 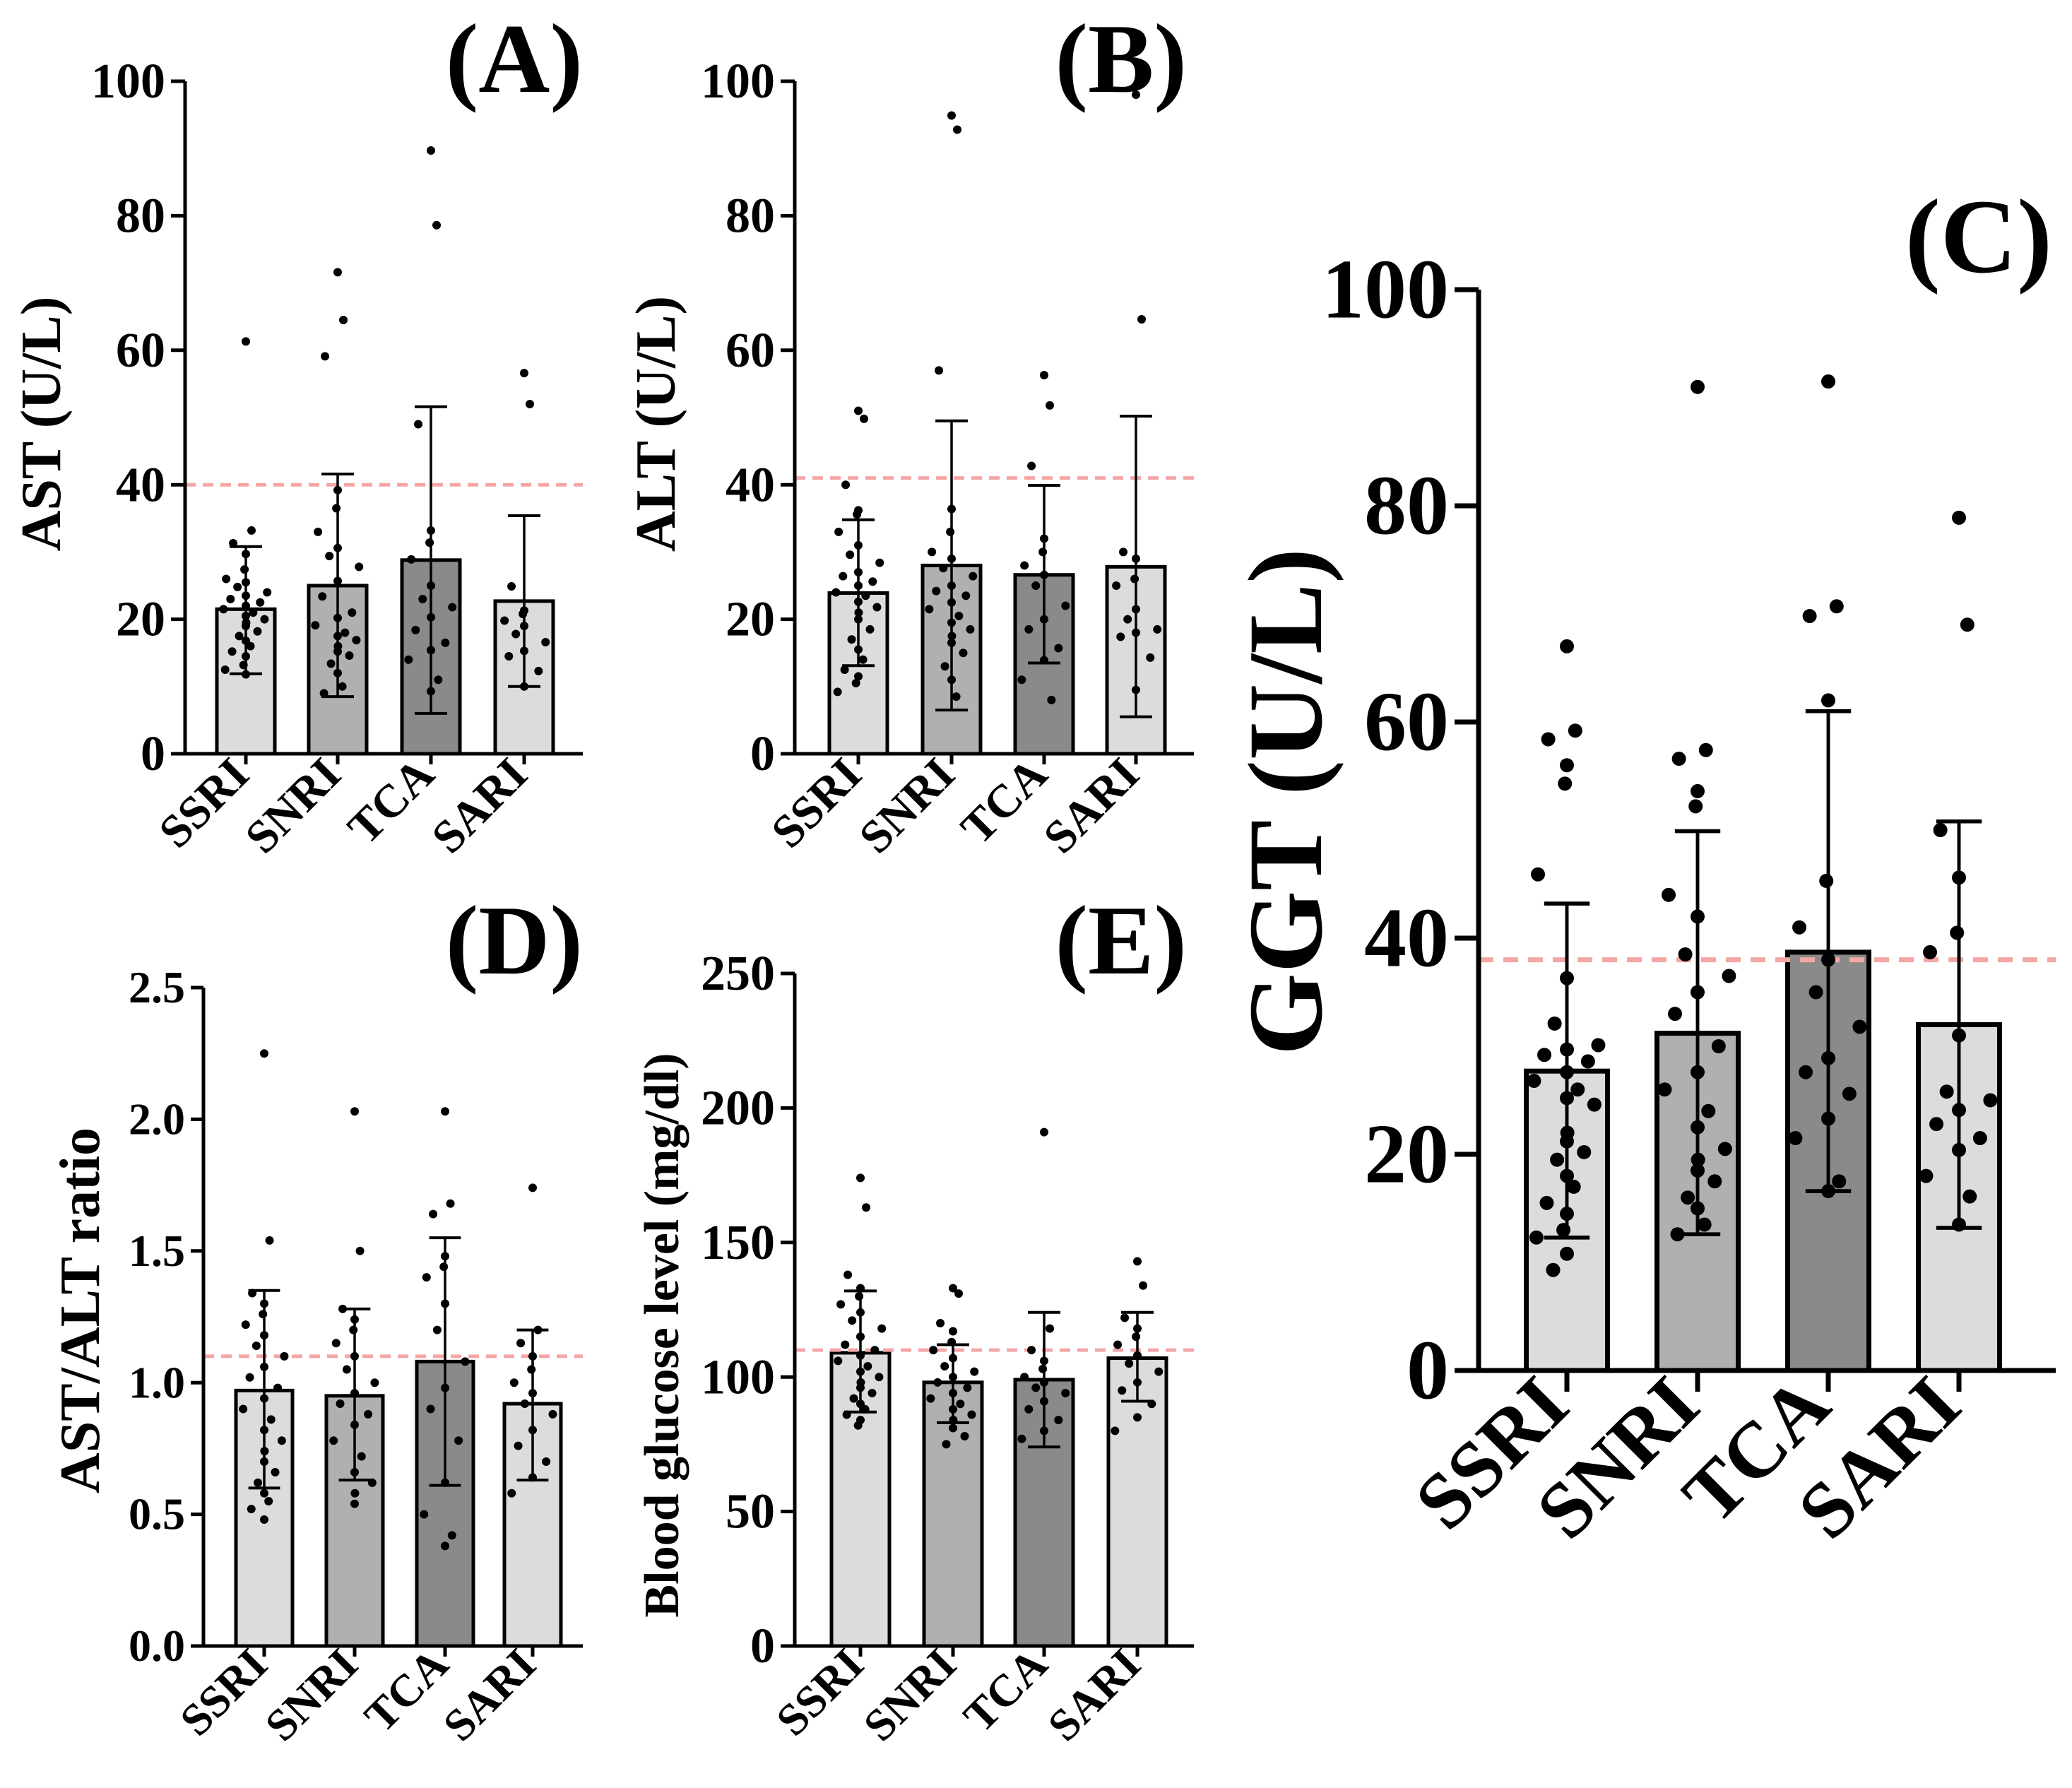 What do you see at coordinates (819, 1693) in the screenshot?
I see `x-tick-label-e-ssri: SSRI` at bounding box center [819, 1693].